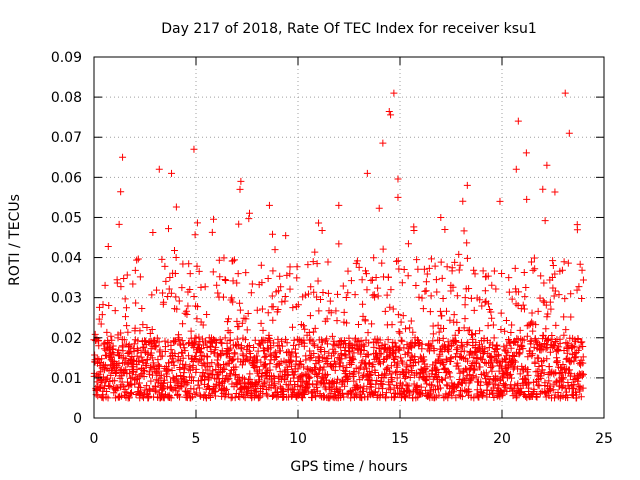 This screenshot has width=640, height=480. I want to click on x-tick-label: 25, so click(604, 439).